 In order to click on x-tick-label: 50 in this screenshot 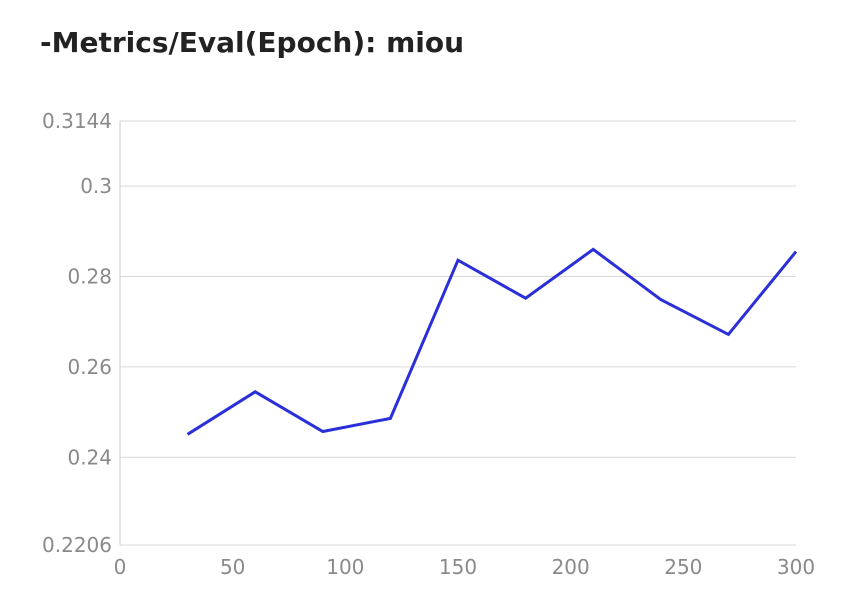, I will do `click(232, 567)`.